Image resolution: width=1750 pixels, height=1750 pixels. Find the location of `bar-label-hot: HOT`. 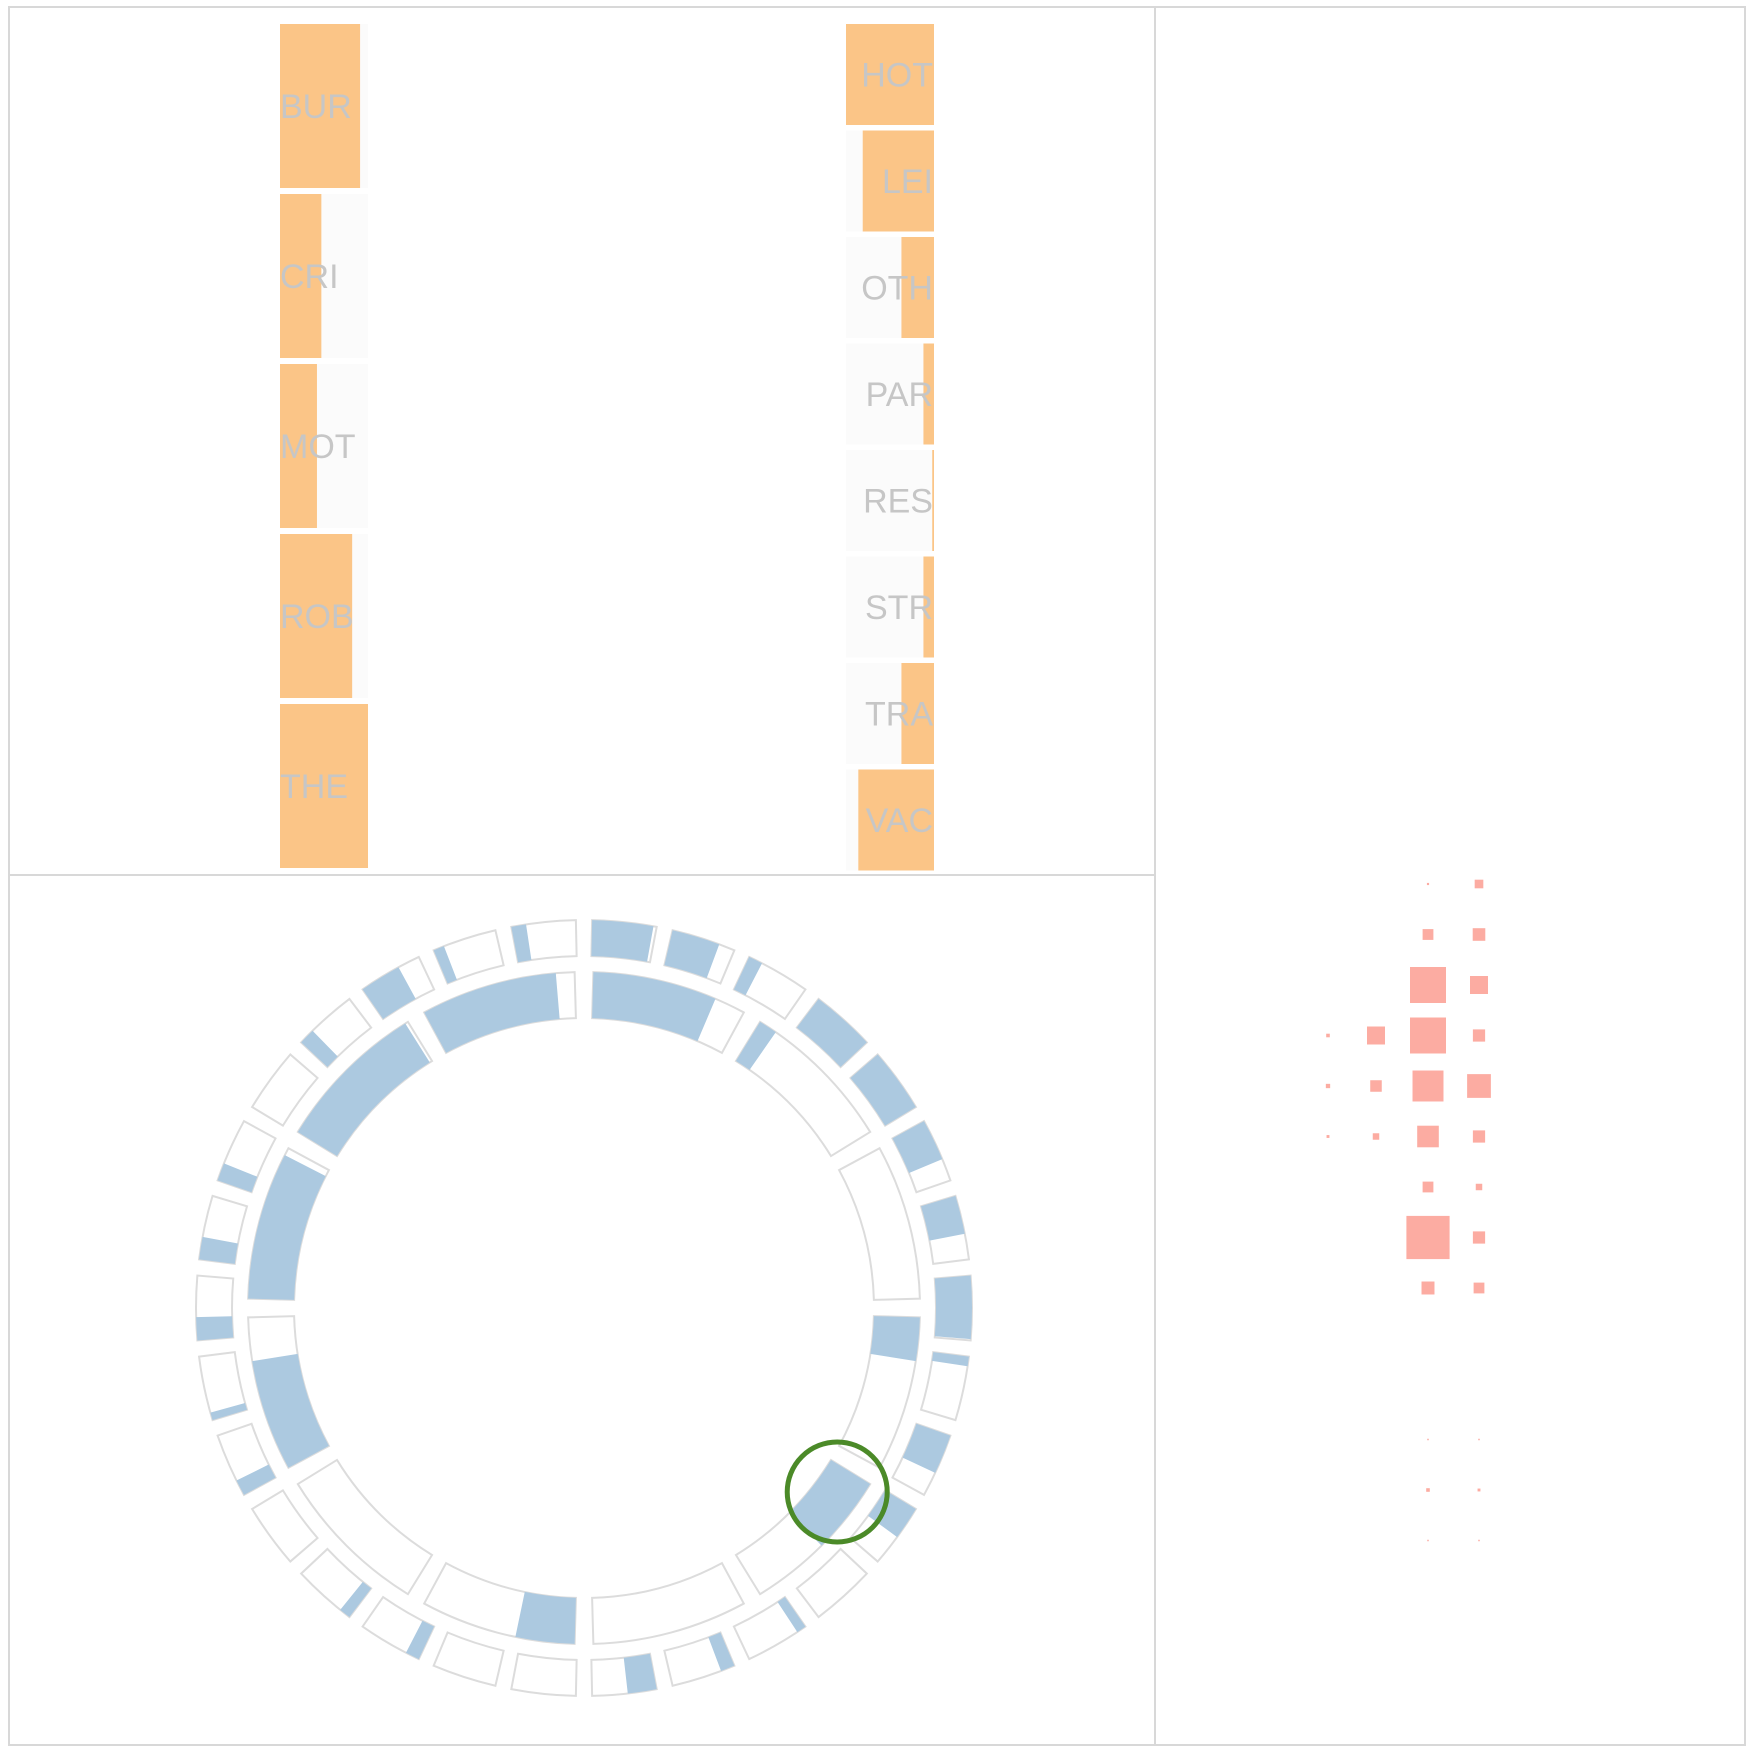

bar-label-hot: HOT is located at coordinates (897, 76).